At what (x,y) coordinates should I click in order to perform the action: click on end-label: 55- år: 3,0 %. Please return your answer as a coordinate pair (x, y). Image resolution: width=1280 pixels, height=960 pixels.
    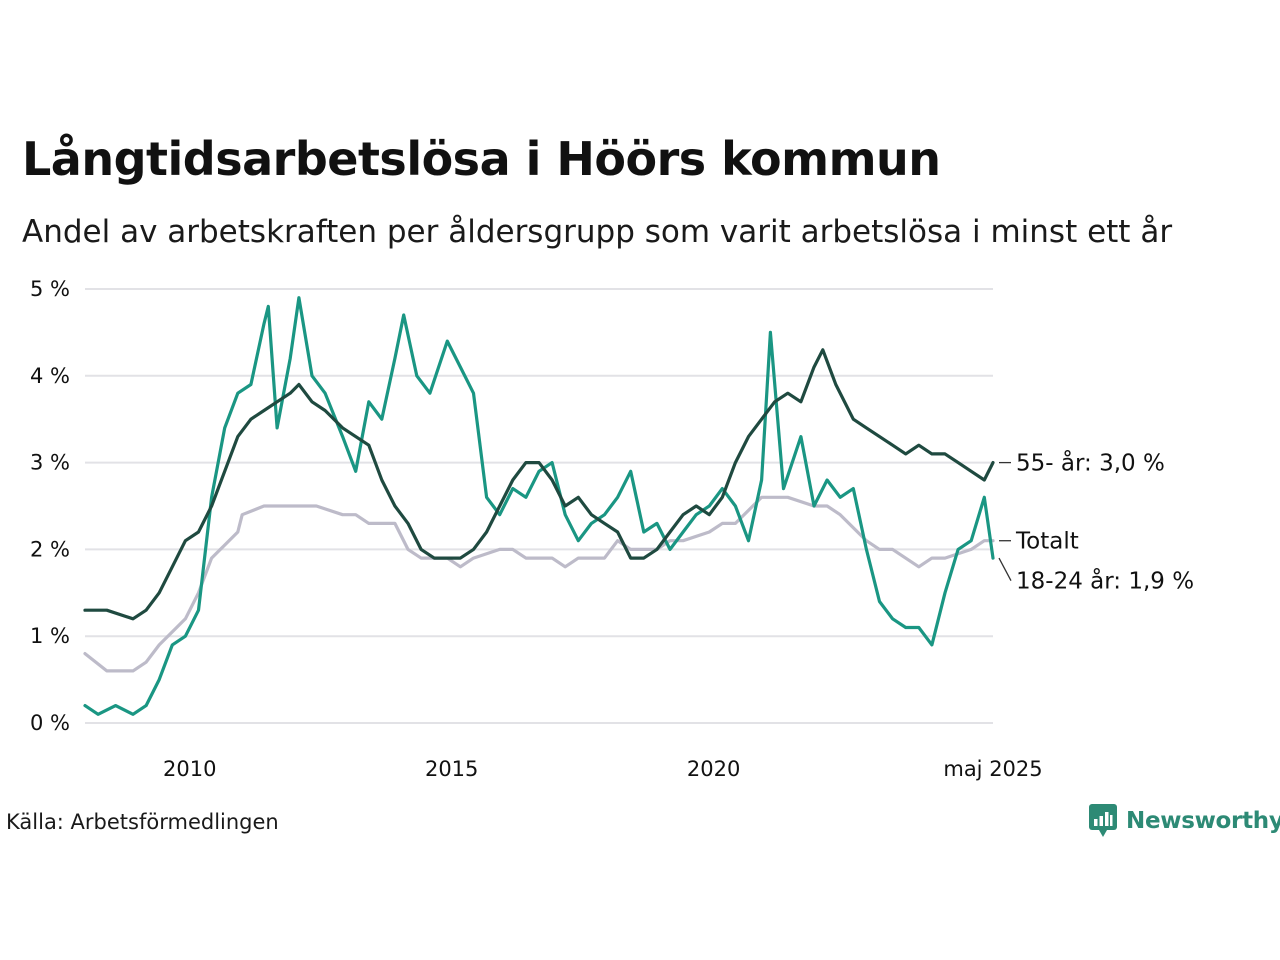
    Looking at the image, I should click on (1090, 463).